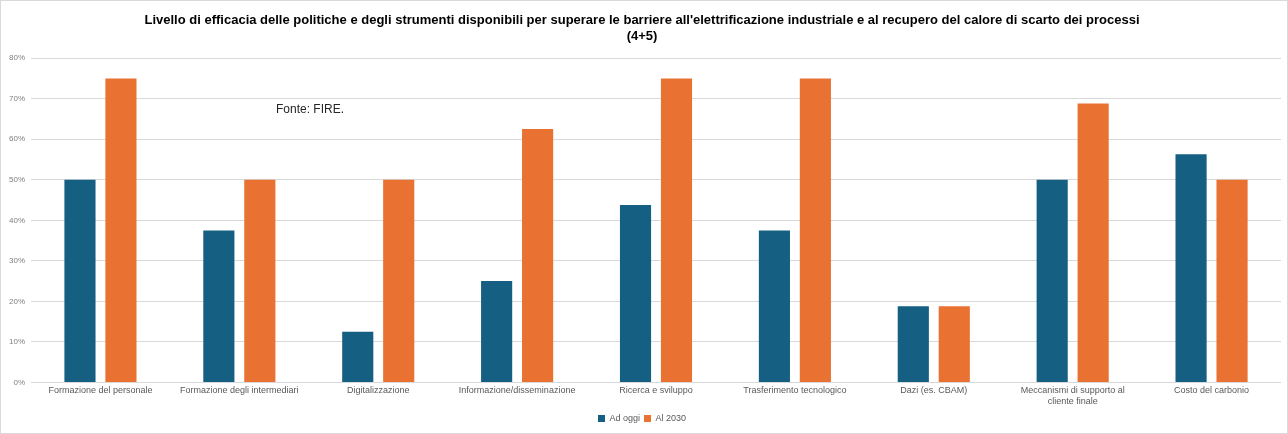 The width and height of the screenshot is (1288, 434). I want to click on x-tick-label: Formazione degli intermediari, so click(239, 390).